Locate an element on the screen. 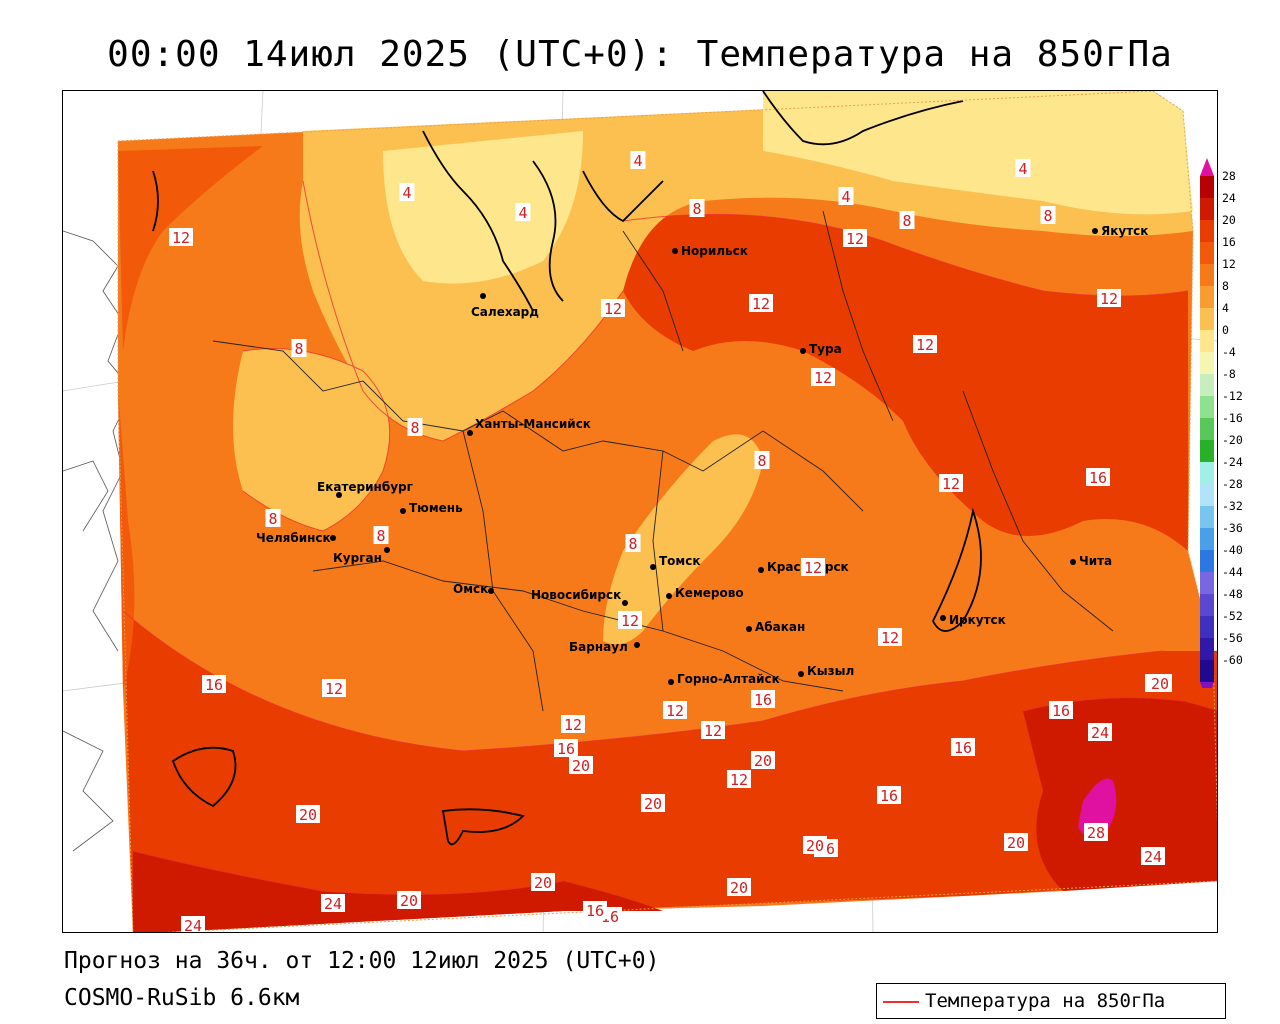 This screenshot has height=1024, width=1280. city-omsk: Омск is located at coordinates (473, 589).